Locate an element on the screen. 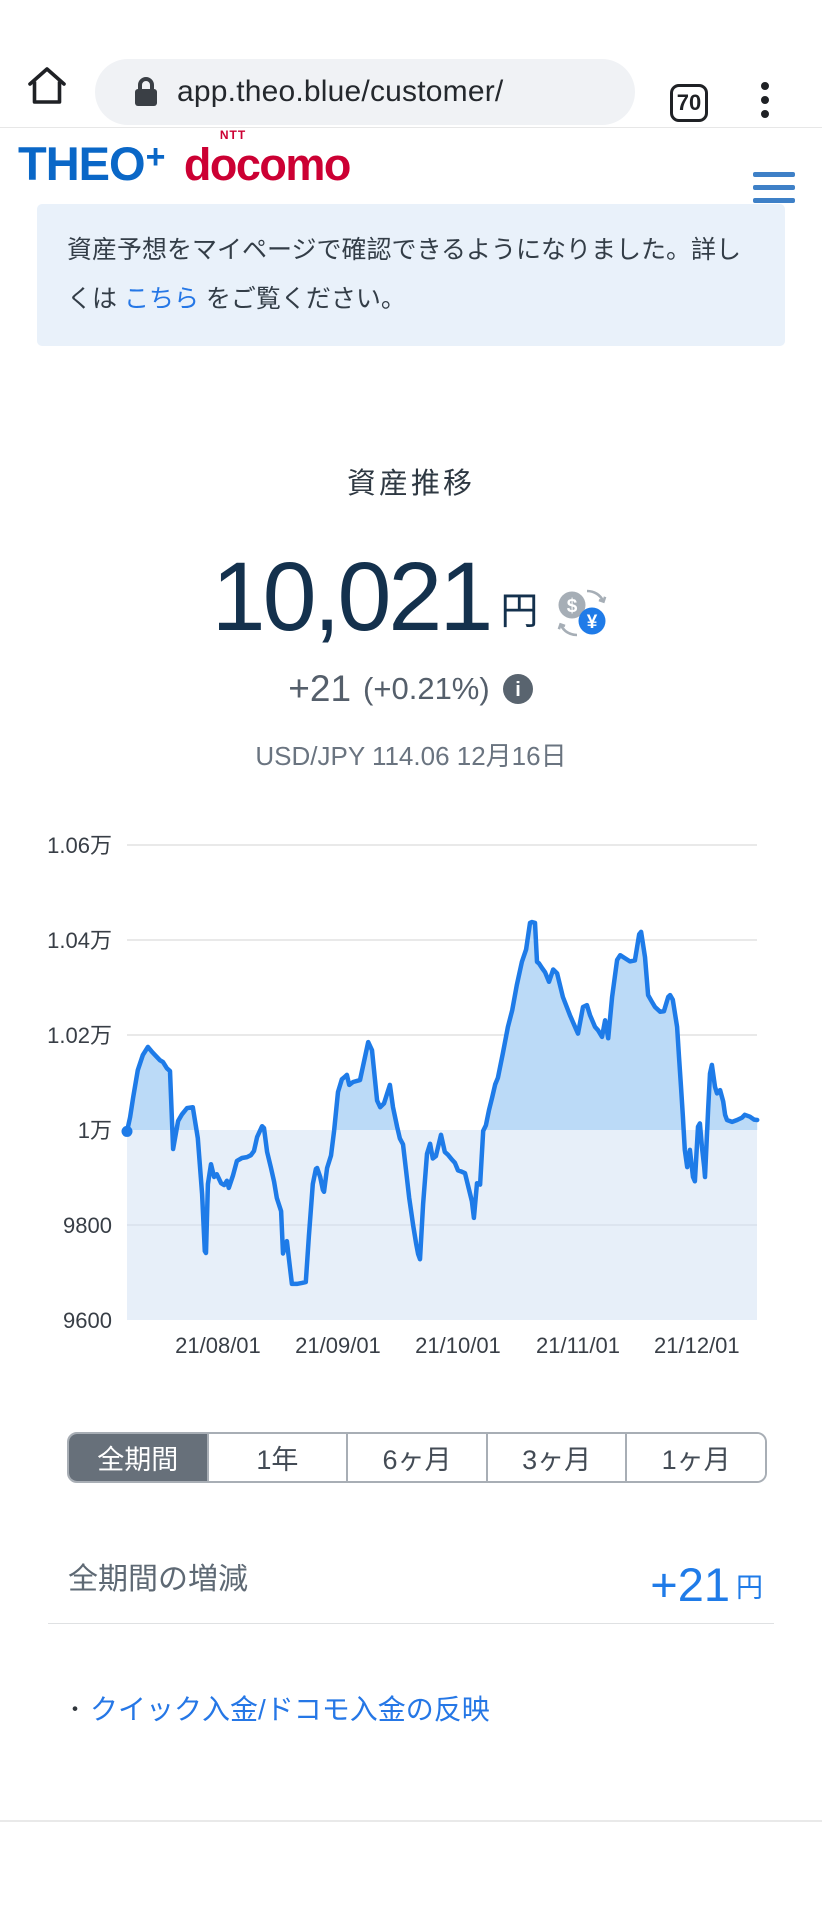  url-text: app.theo.blue/customer/ is located at coordinates (340, 91).